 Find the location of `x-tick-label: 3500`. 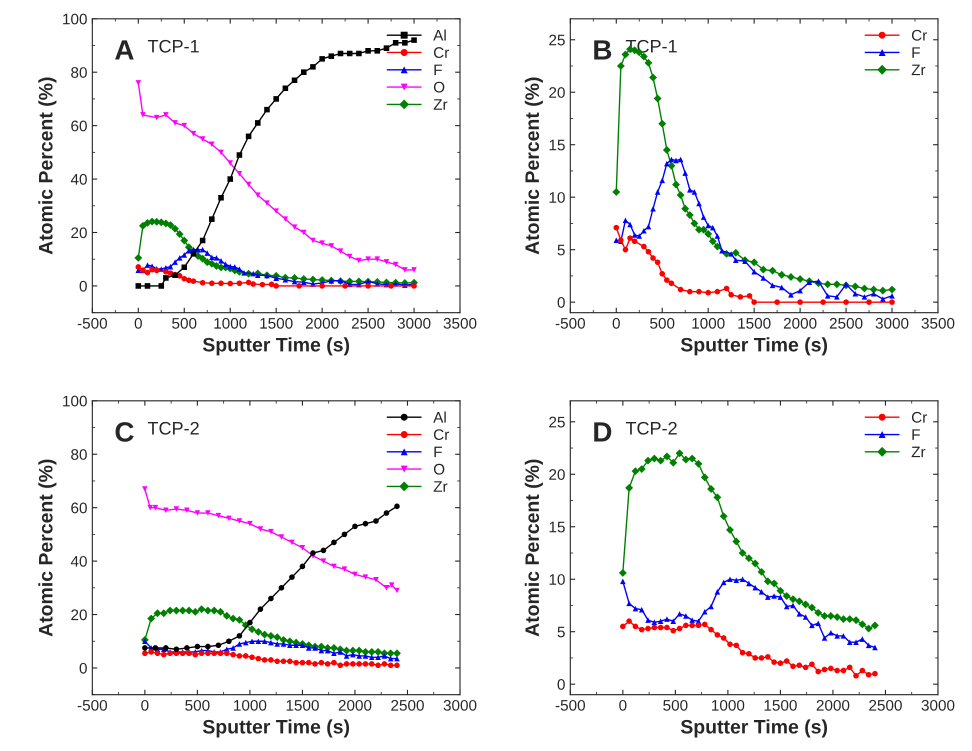

x-tick-label: 3500 is located at coordinates (938, 323).